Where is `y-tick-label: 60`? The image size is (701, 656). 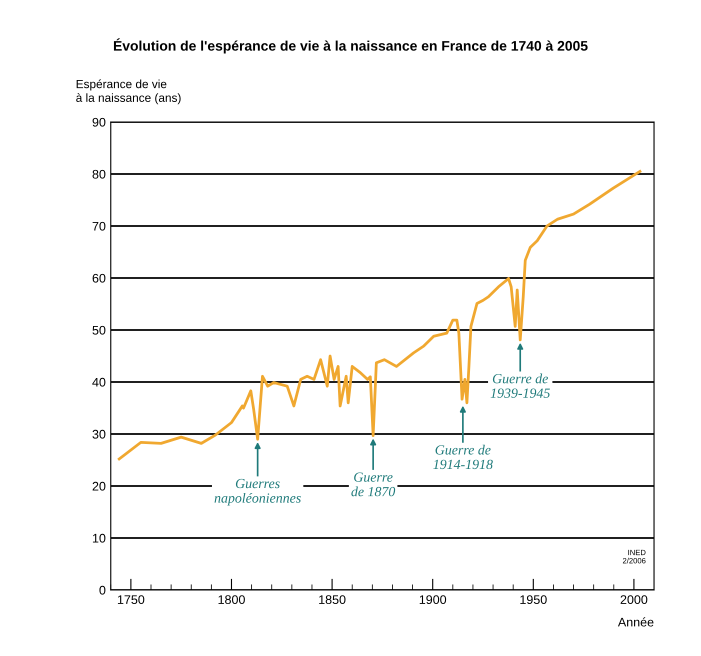
y-tick-label: 60 is located at coordinates (99, 278).